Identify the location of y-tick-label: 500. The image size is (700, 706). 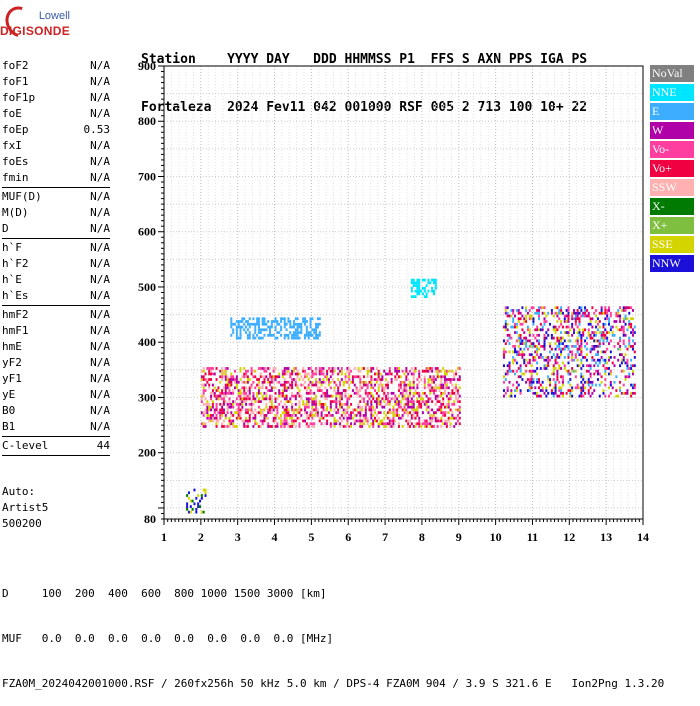
(147, 287).